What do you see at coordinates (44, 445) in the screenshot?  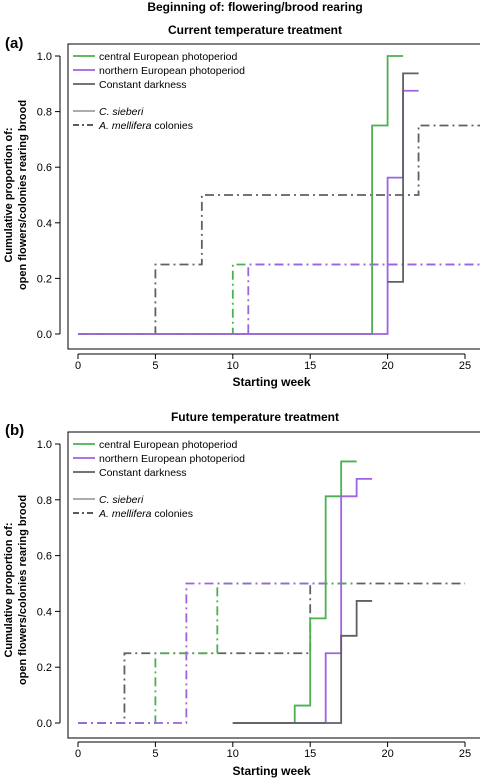 I see `y-tick-label-b-5: 1.0` at bounding box center [44, 445].